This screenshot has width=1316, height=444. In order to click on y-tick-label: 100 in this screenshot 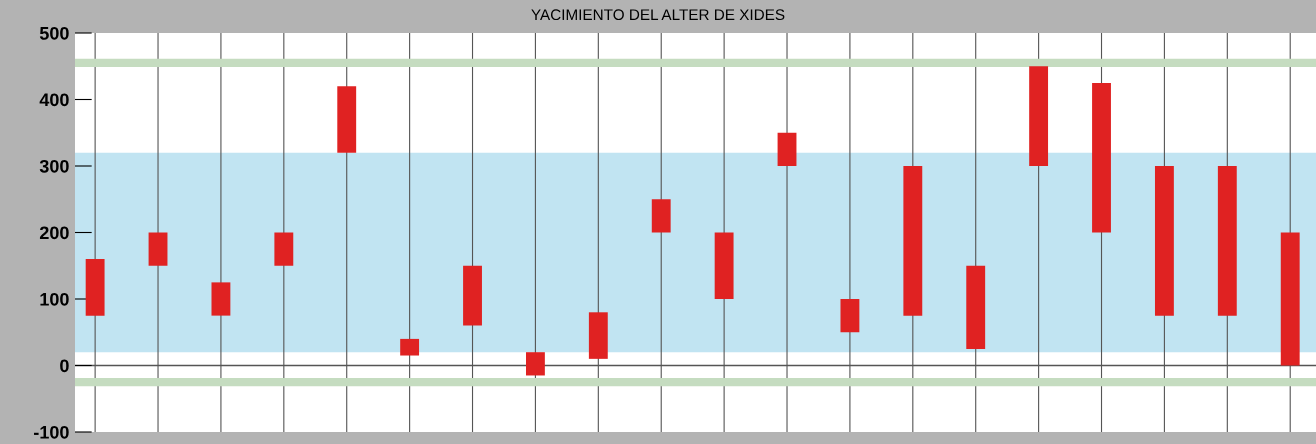, I will do `click(54, 299)`.